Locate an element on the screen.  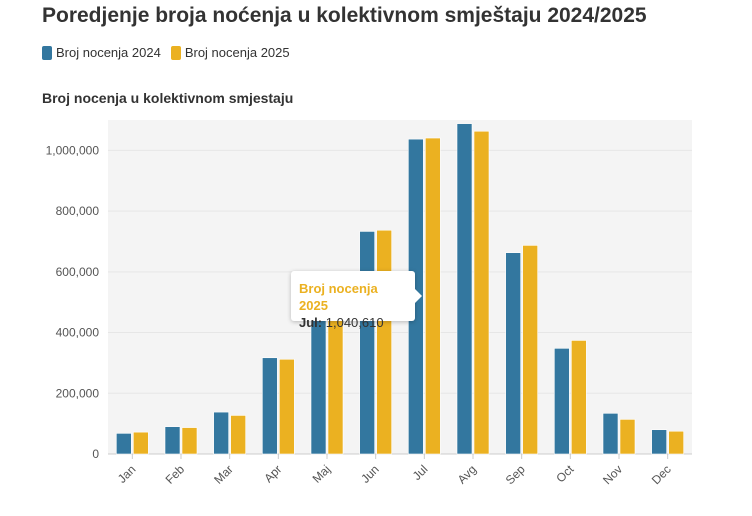
x-tick-label: Sep is located at coordinates (515, 474).